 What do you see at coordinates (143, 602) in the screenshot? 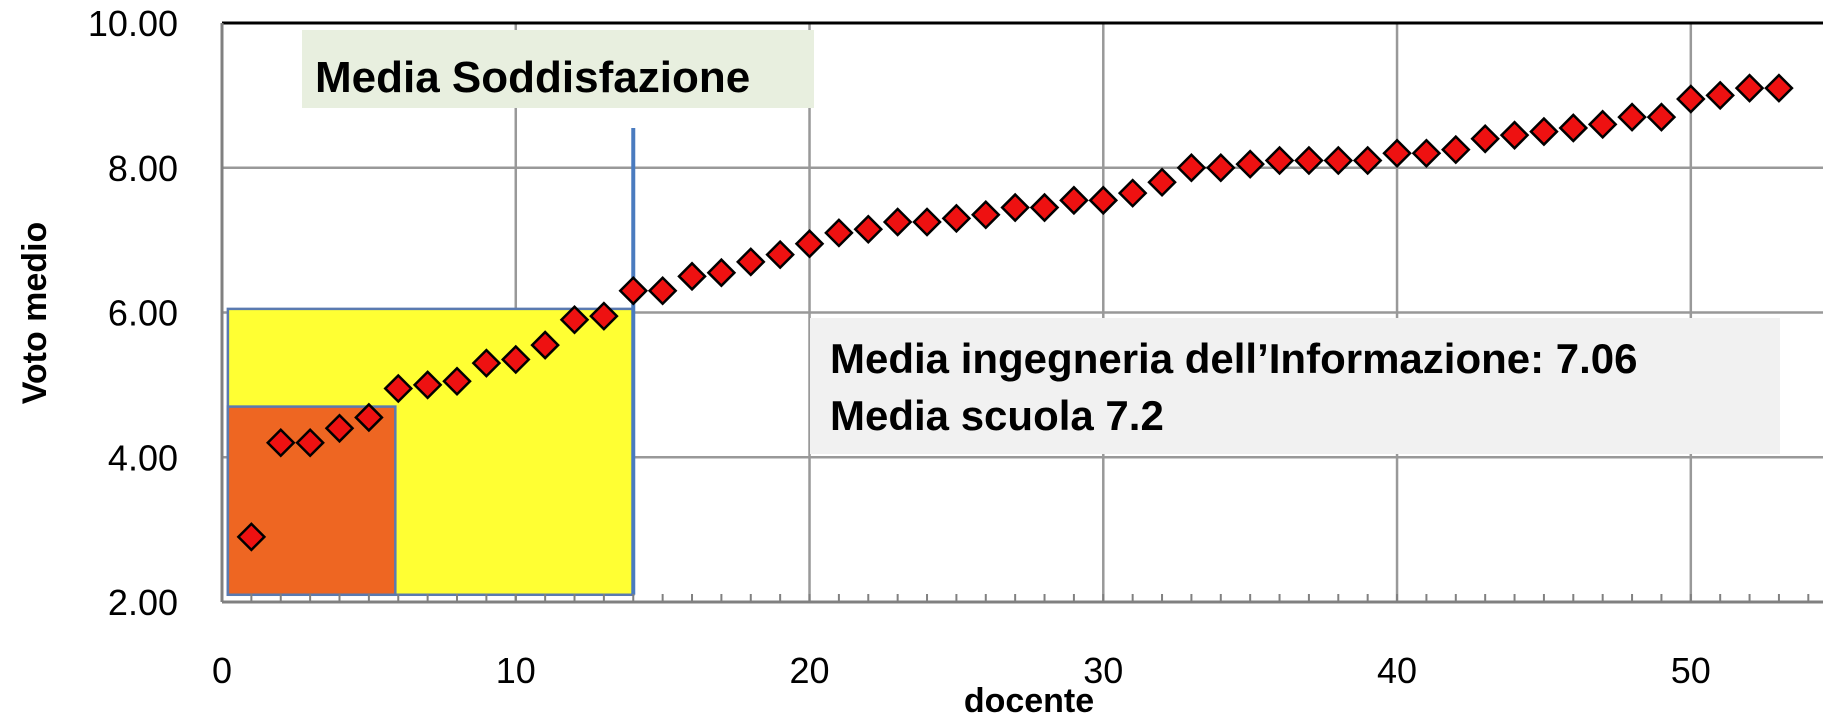
I see `y-tick-label: 2.00` at bounding box center [143, 602].